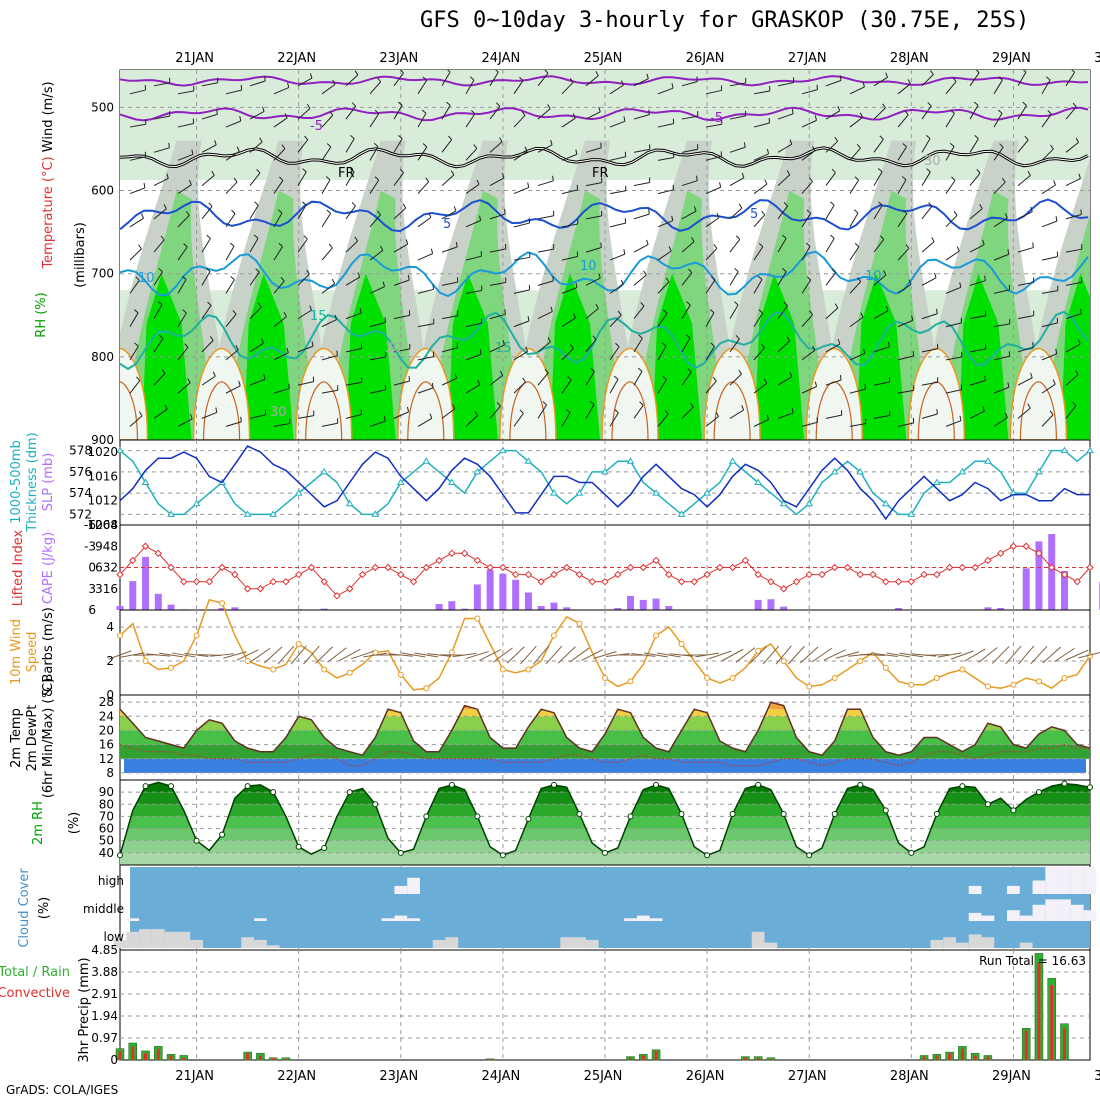 Image resolution: width=1100 pixels, height=1100 pixels. I want to click on cape-bar, so click(452, 605).